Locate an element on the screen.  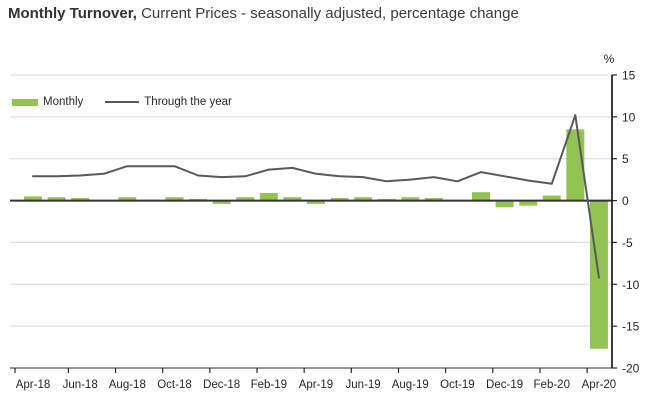
x-tick-label: Feb-20 is located at coordinates (552, 385).